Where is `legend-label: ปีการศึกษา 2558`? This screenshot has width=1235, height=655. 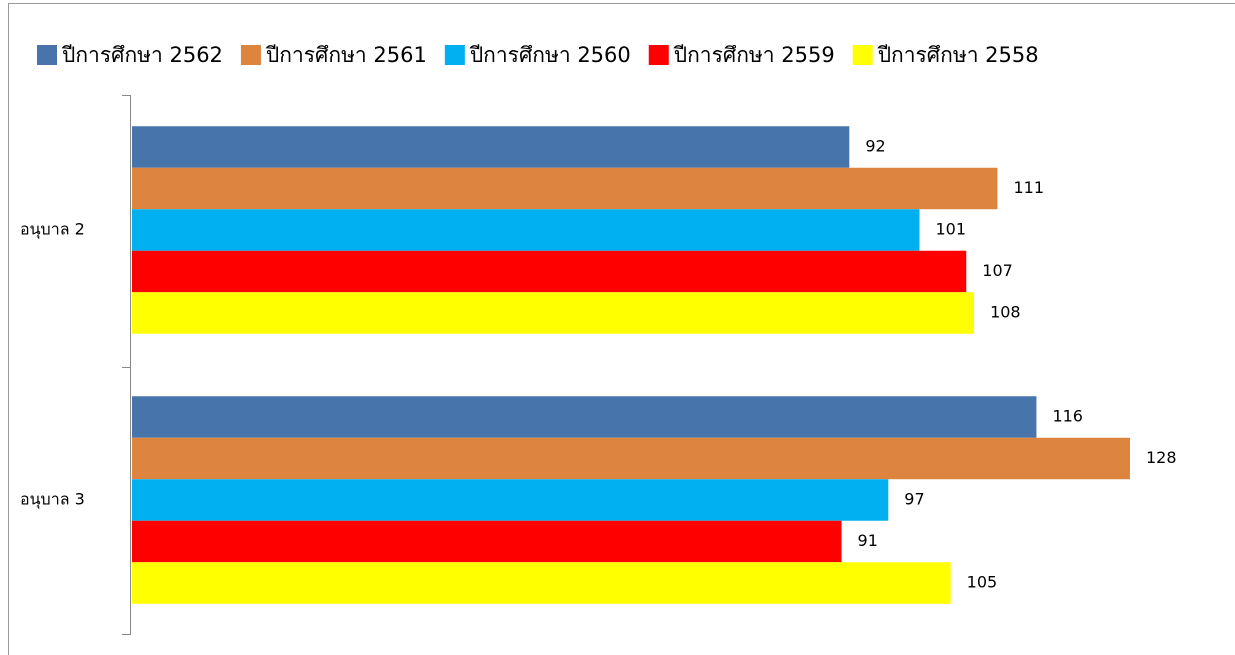
legend-label: ปีการศึกษา 2558 is located at coordinates (958, 55).